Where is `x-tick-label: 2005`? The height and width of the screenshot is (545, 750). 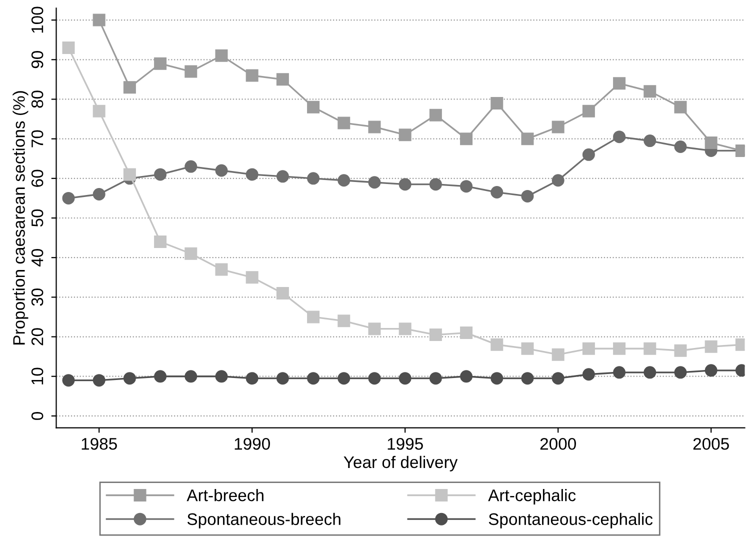 x-tick-label: 2005 is located at coordinates (711, 444).